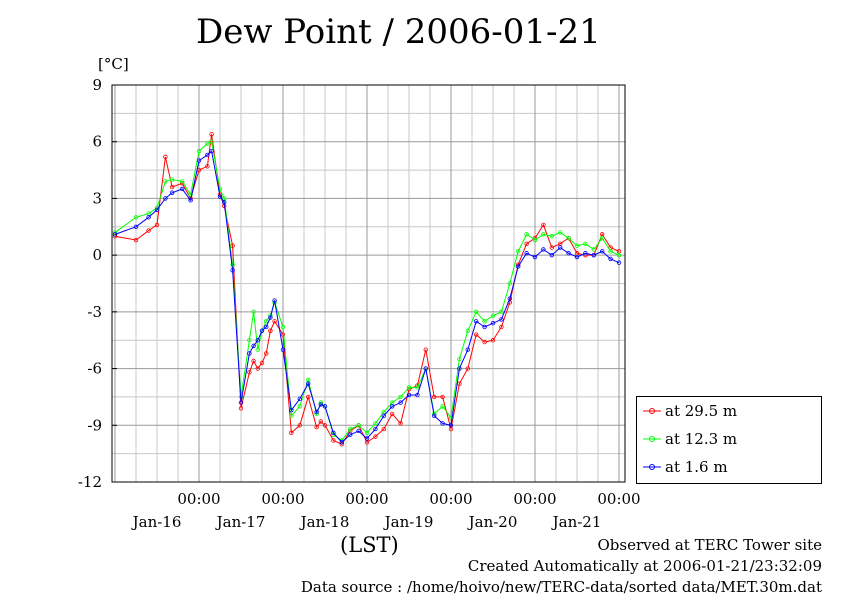 The width and height of the screenshot is (842, 596). What do you see at coordinates (113, 64) in the screenshot?
I see `y-axis-unit: [°C]` at bounding box center [113, 64].